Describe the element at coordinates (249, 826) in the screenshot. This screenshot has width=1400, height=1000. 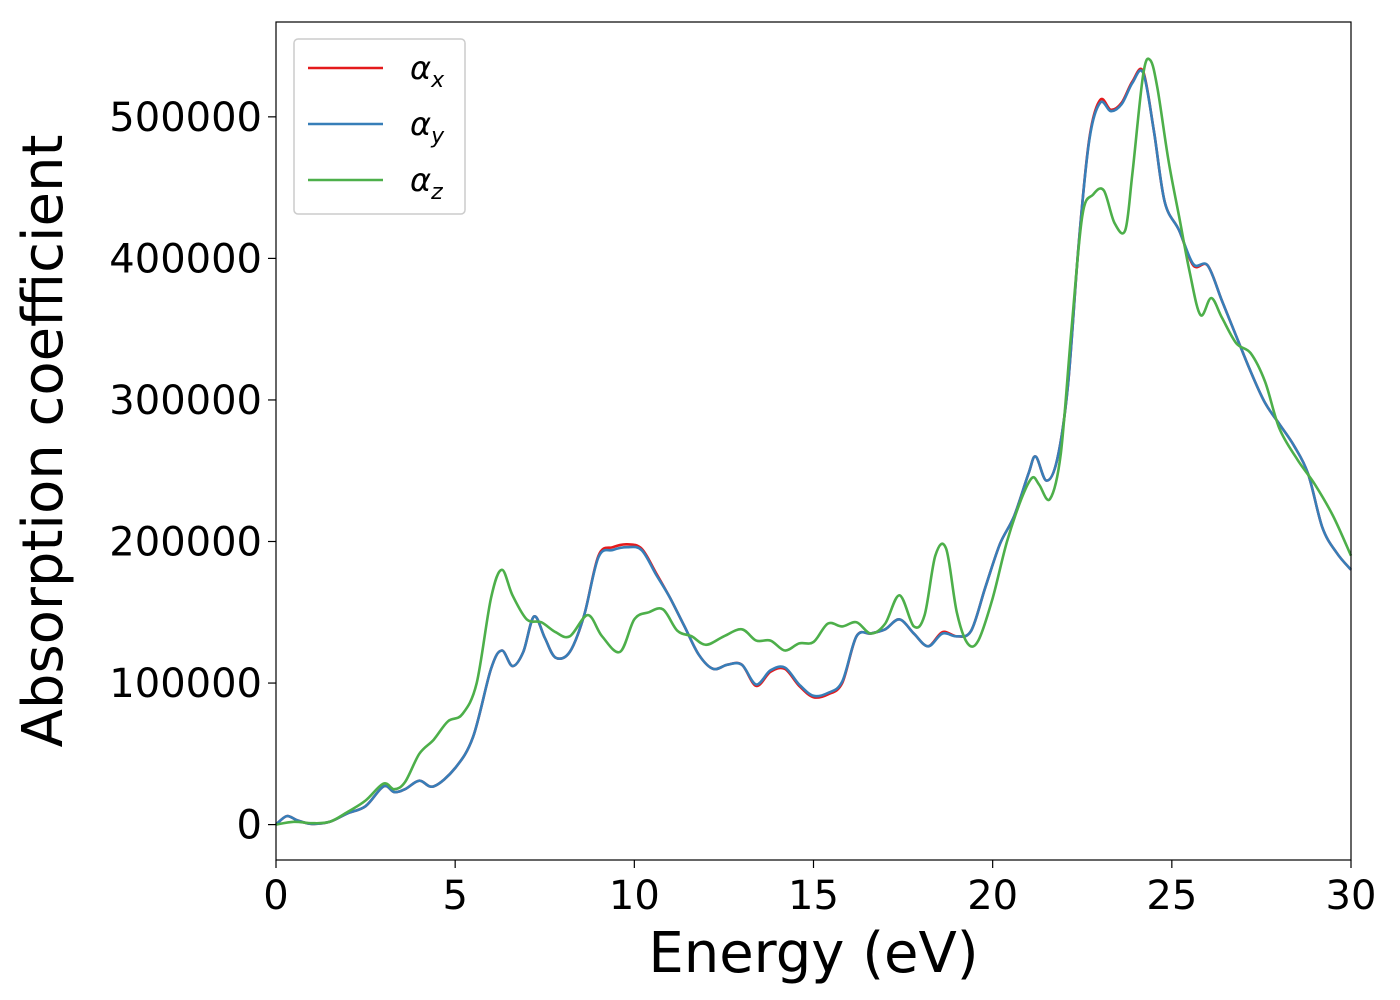
I see `y-tick-label: 0` at that location.